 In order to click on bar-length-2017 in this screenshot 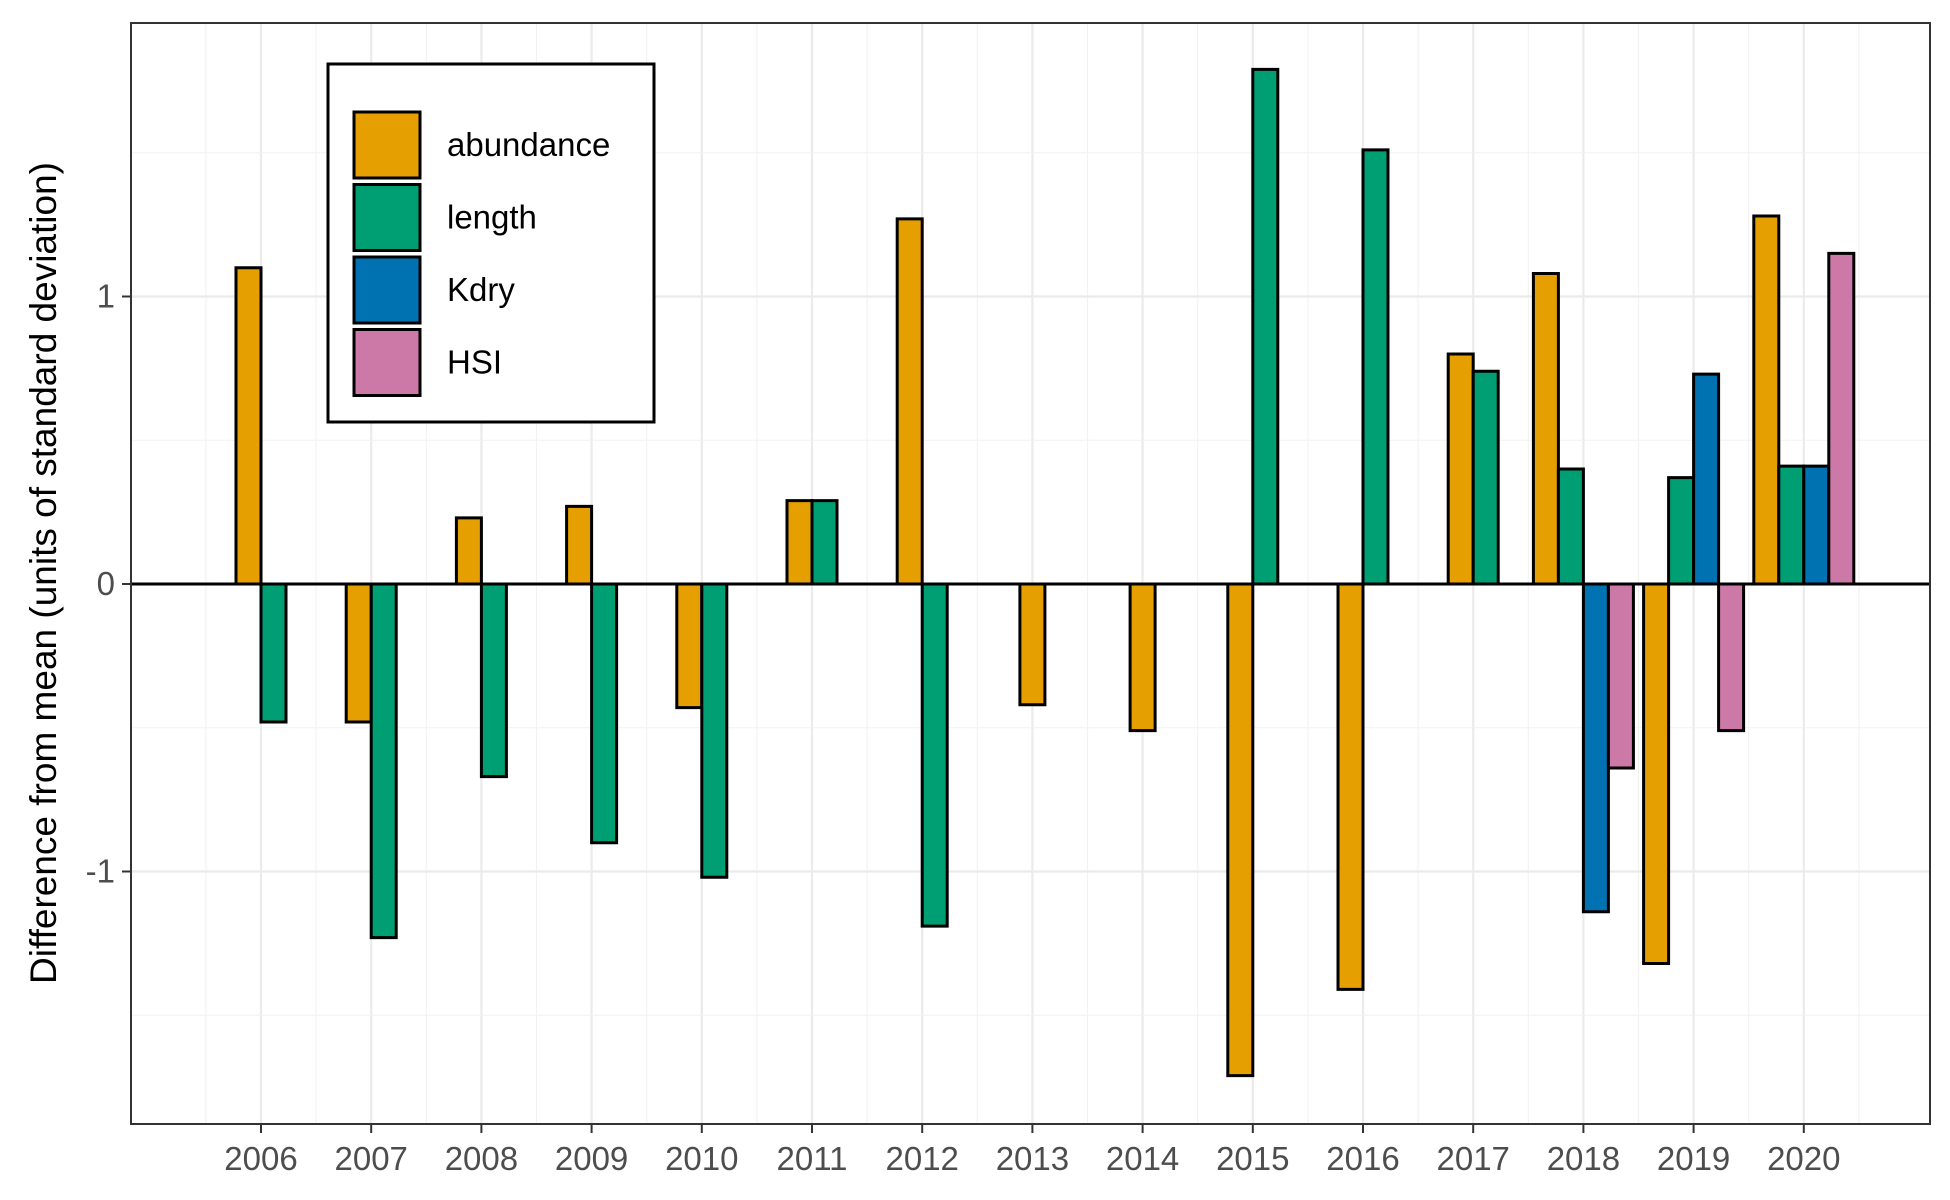, I will do `click(1485, 477)`.